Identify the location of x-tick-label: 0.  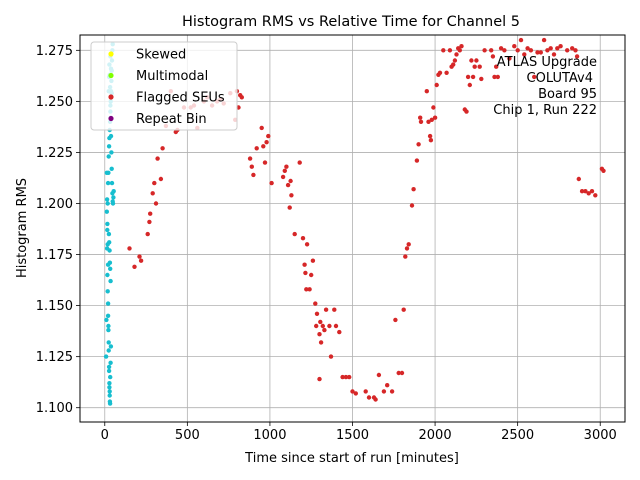
(105, 435).